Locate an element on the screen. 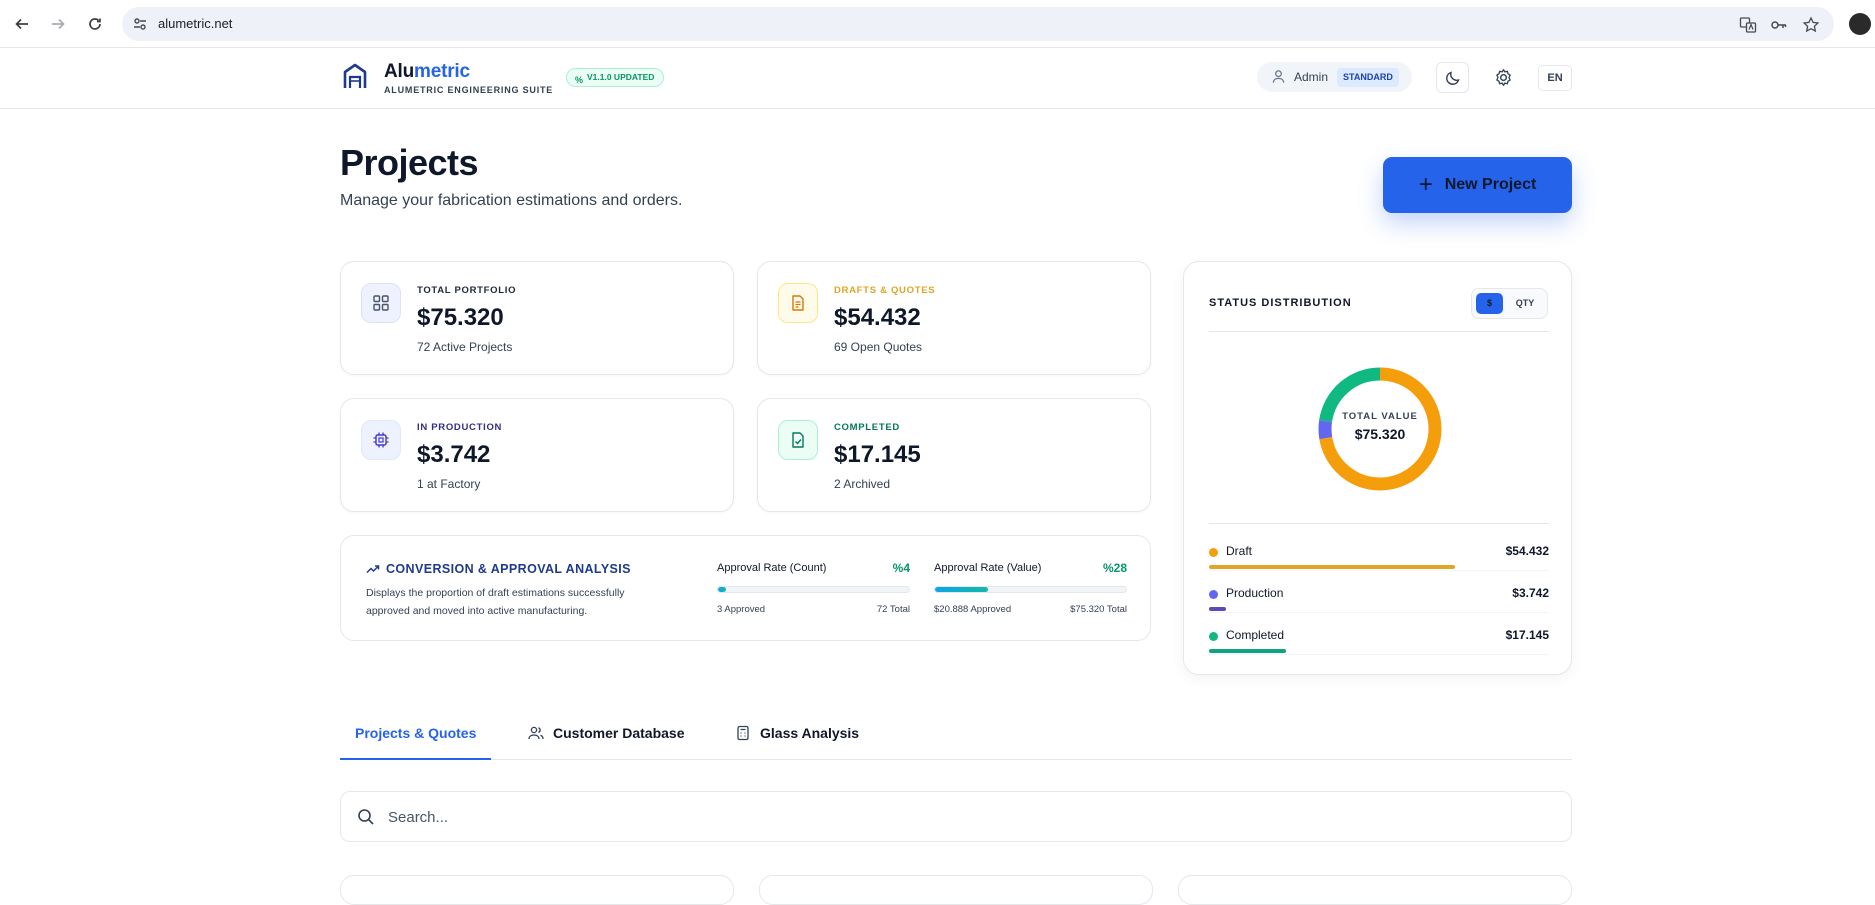 The width and height of the screenshot is (1875, 905). stat-kicker: TOTAL PORTFOLIO is located at coordinates (467, 290).